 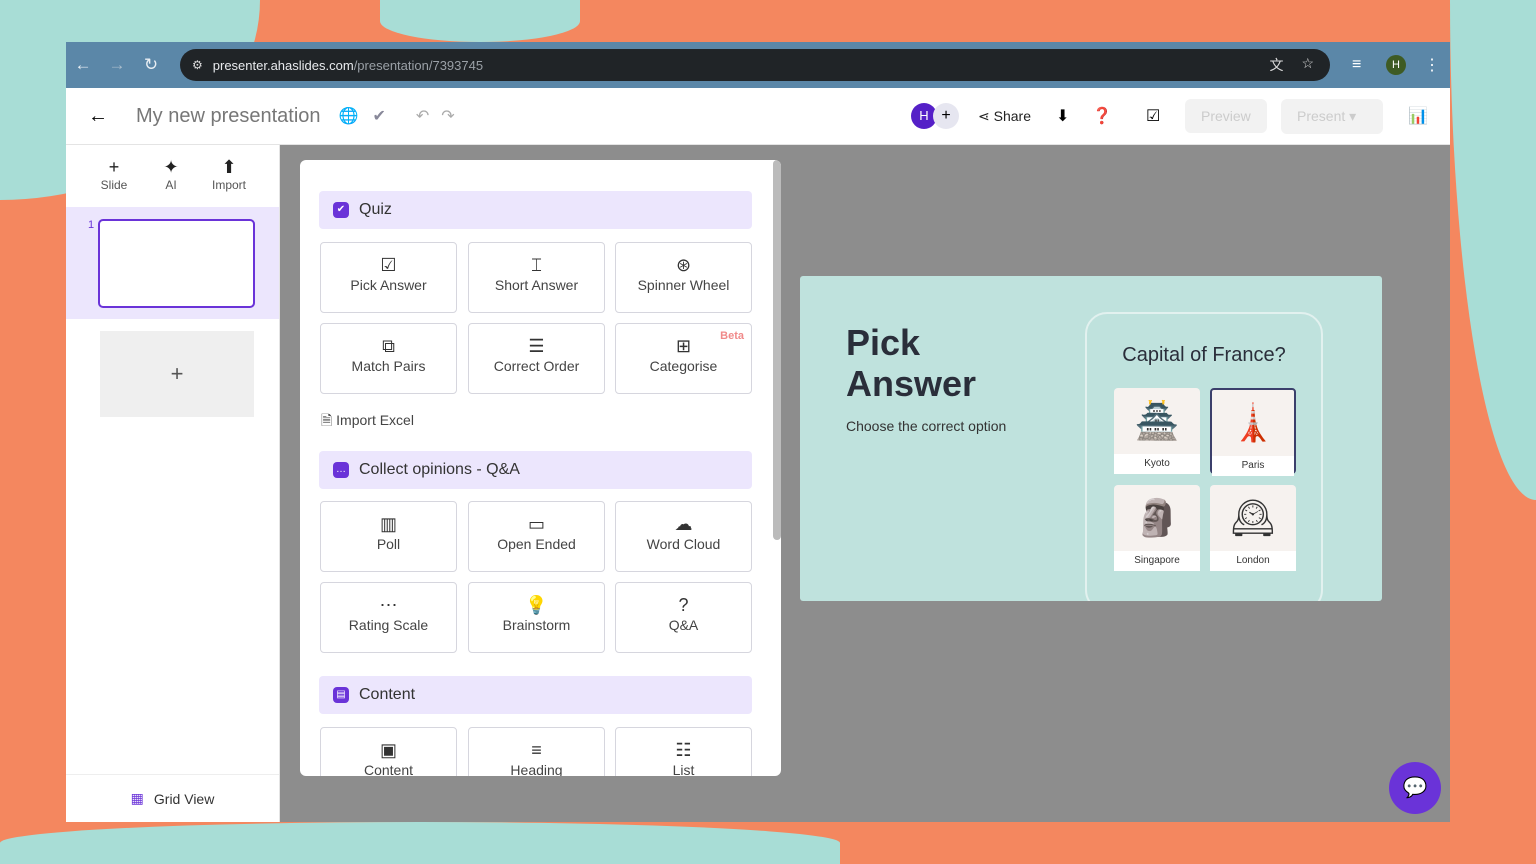 What do you see at coordinates (683, 265) in the screenshot?
I see `spinner-wheel-icon: ⊛` at bounding box center [683, 265].